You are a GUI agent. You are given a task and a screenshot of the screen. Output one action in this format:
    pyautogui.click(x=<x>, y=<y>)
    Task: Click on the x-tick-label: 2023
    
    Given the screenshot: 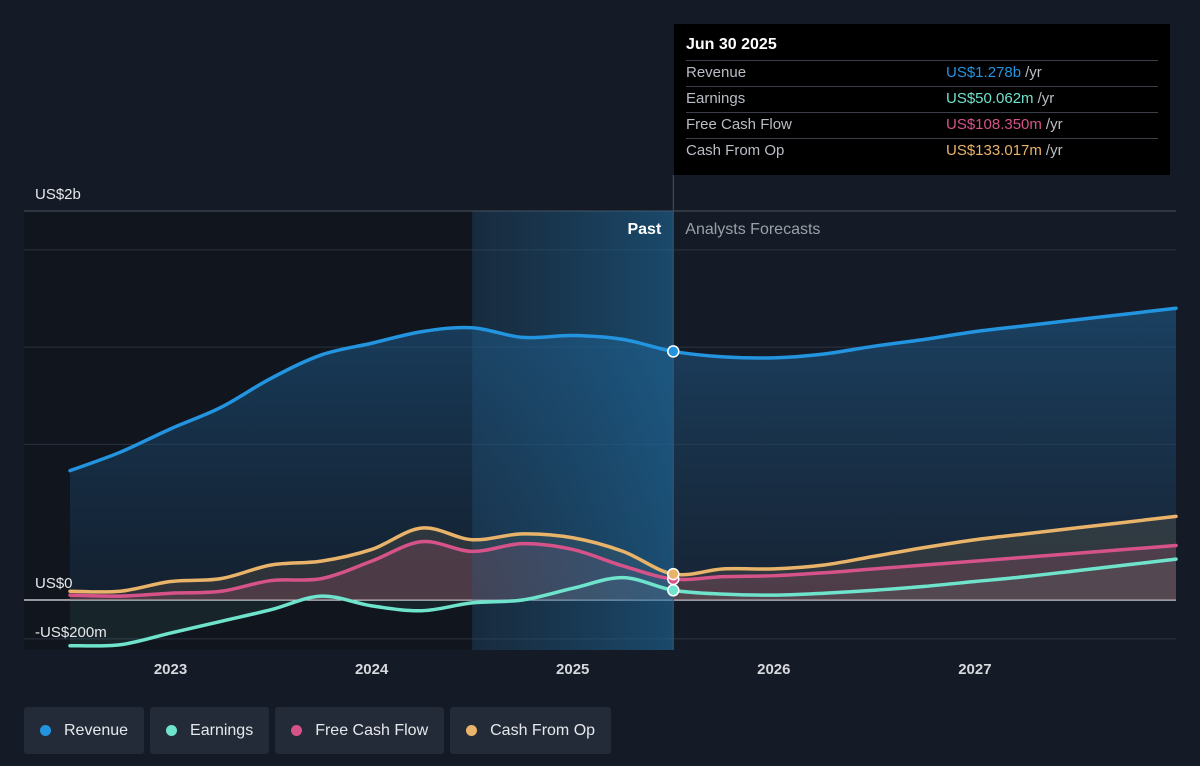 What is the action you would take?
    pyautogui.click(x=170, y=669)
    